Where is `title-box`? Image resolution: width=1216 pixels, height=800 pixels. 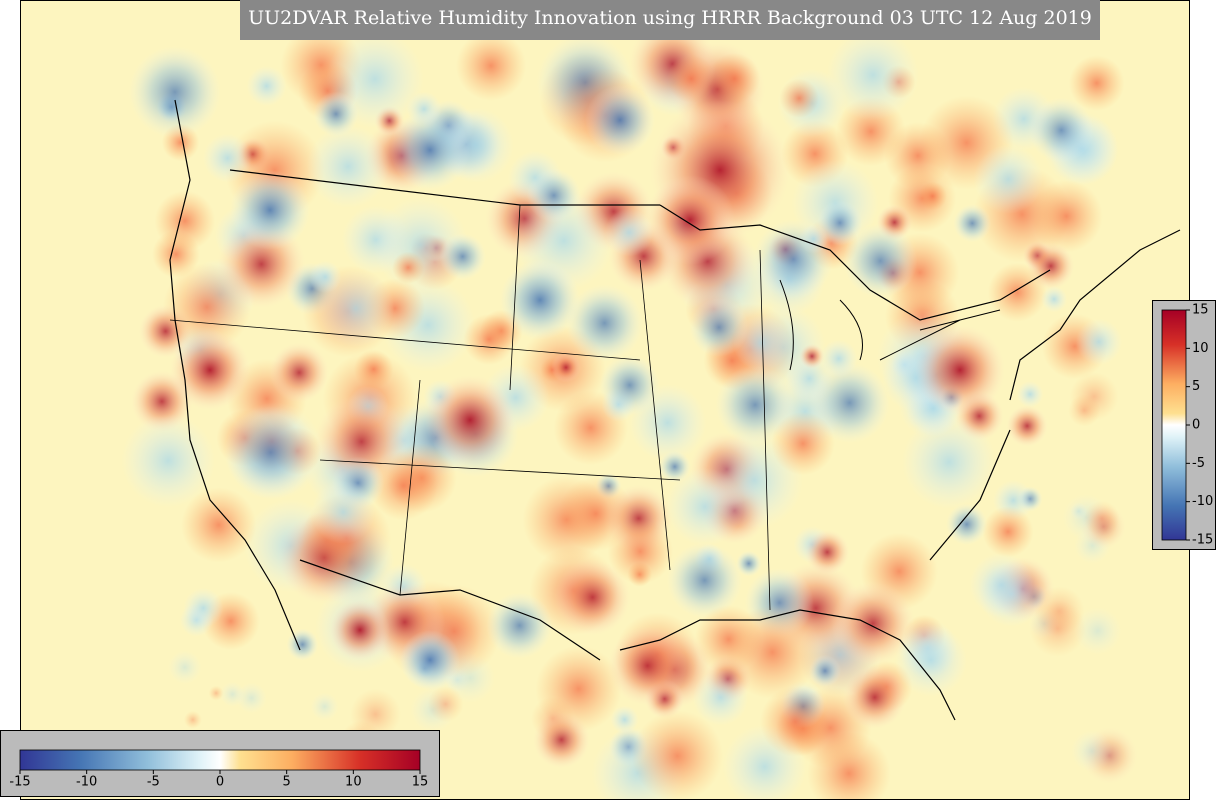
title-box is located at coordinates (670, 20).